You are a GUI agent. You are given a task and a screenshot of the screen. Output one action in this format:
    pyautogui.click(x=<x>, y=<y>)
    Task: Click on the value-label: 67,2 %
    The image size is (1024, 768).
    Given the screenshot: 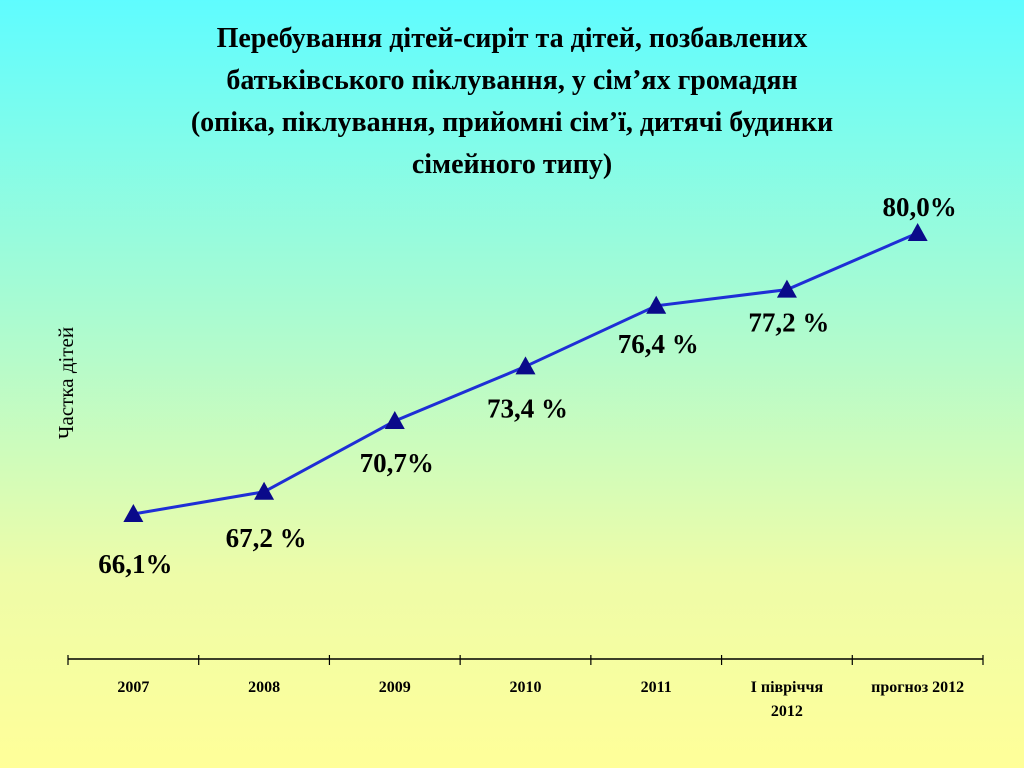 What is the action you would take?
    pyautogui.click(x=266, y=538)
    